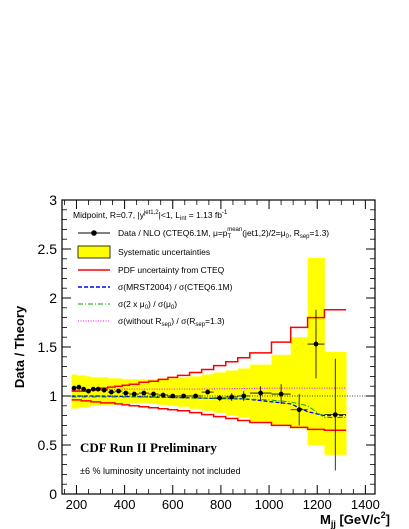 The image size is (409, 529). What do you see at coordinates (48, 445) in the screenshot?
I see `y-tick-label: 0.5` at bounding box center [48, 445].